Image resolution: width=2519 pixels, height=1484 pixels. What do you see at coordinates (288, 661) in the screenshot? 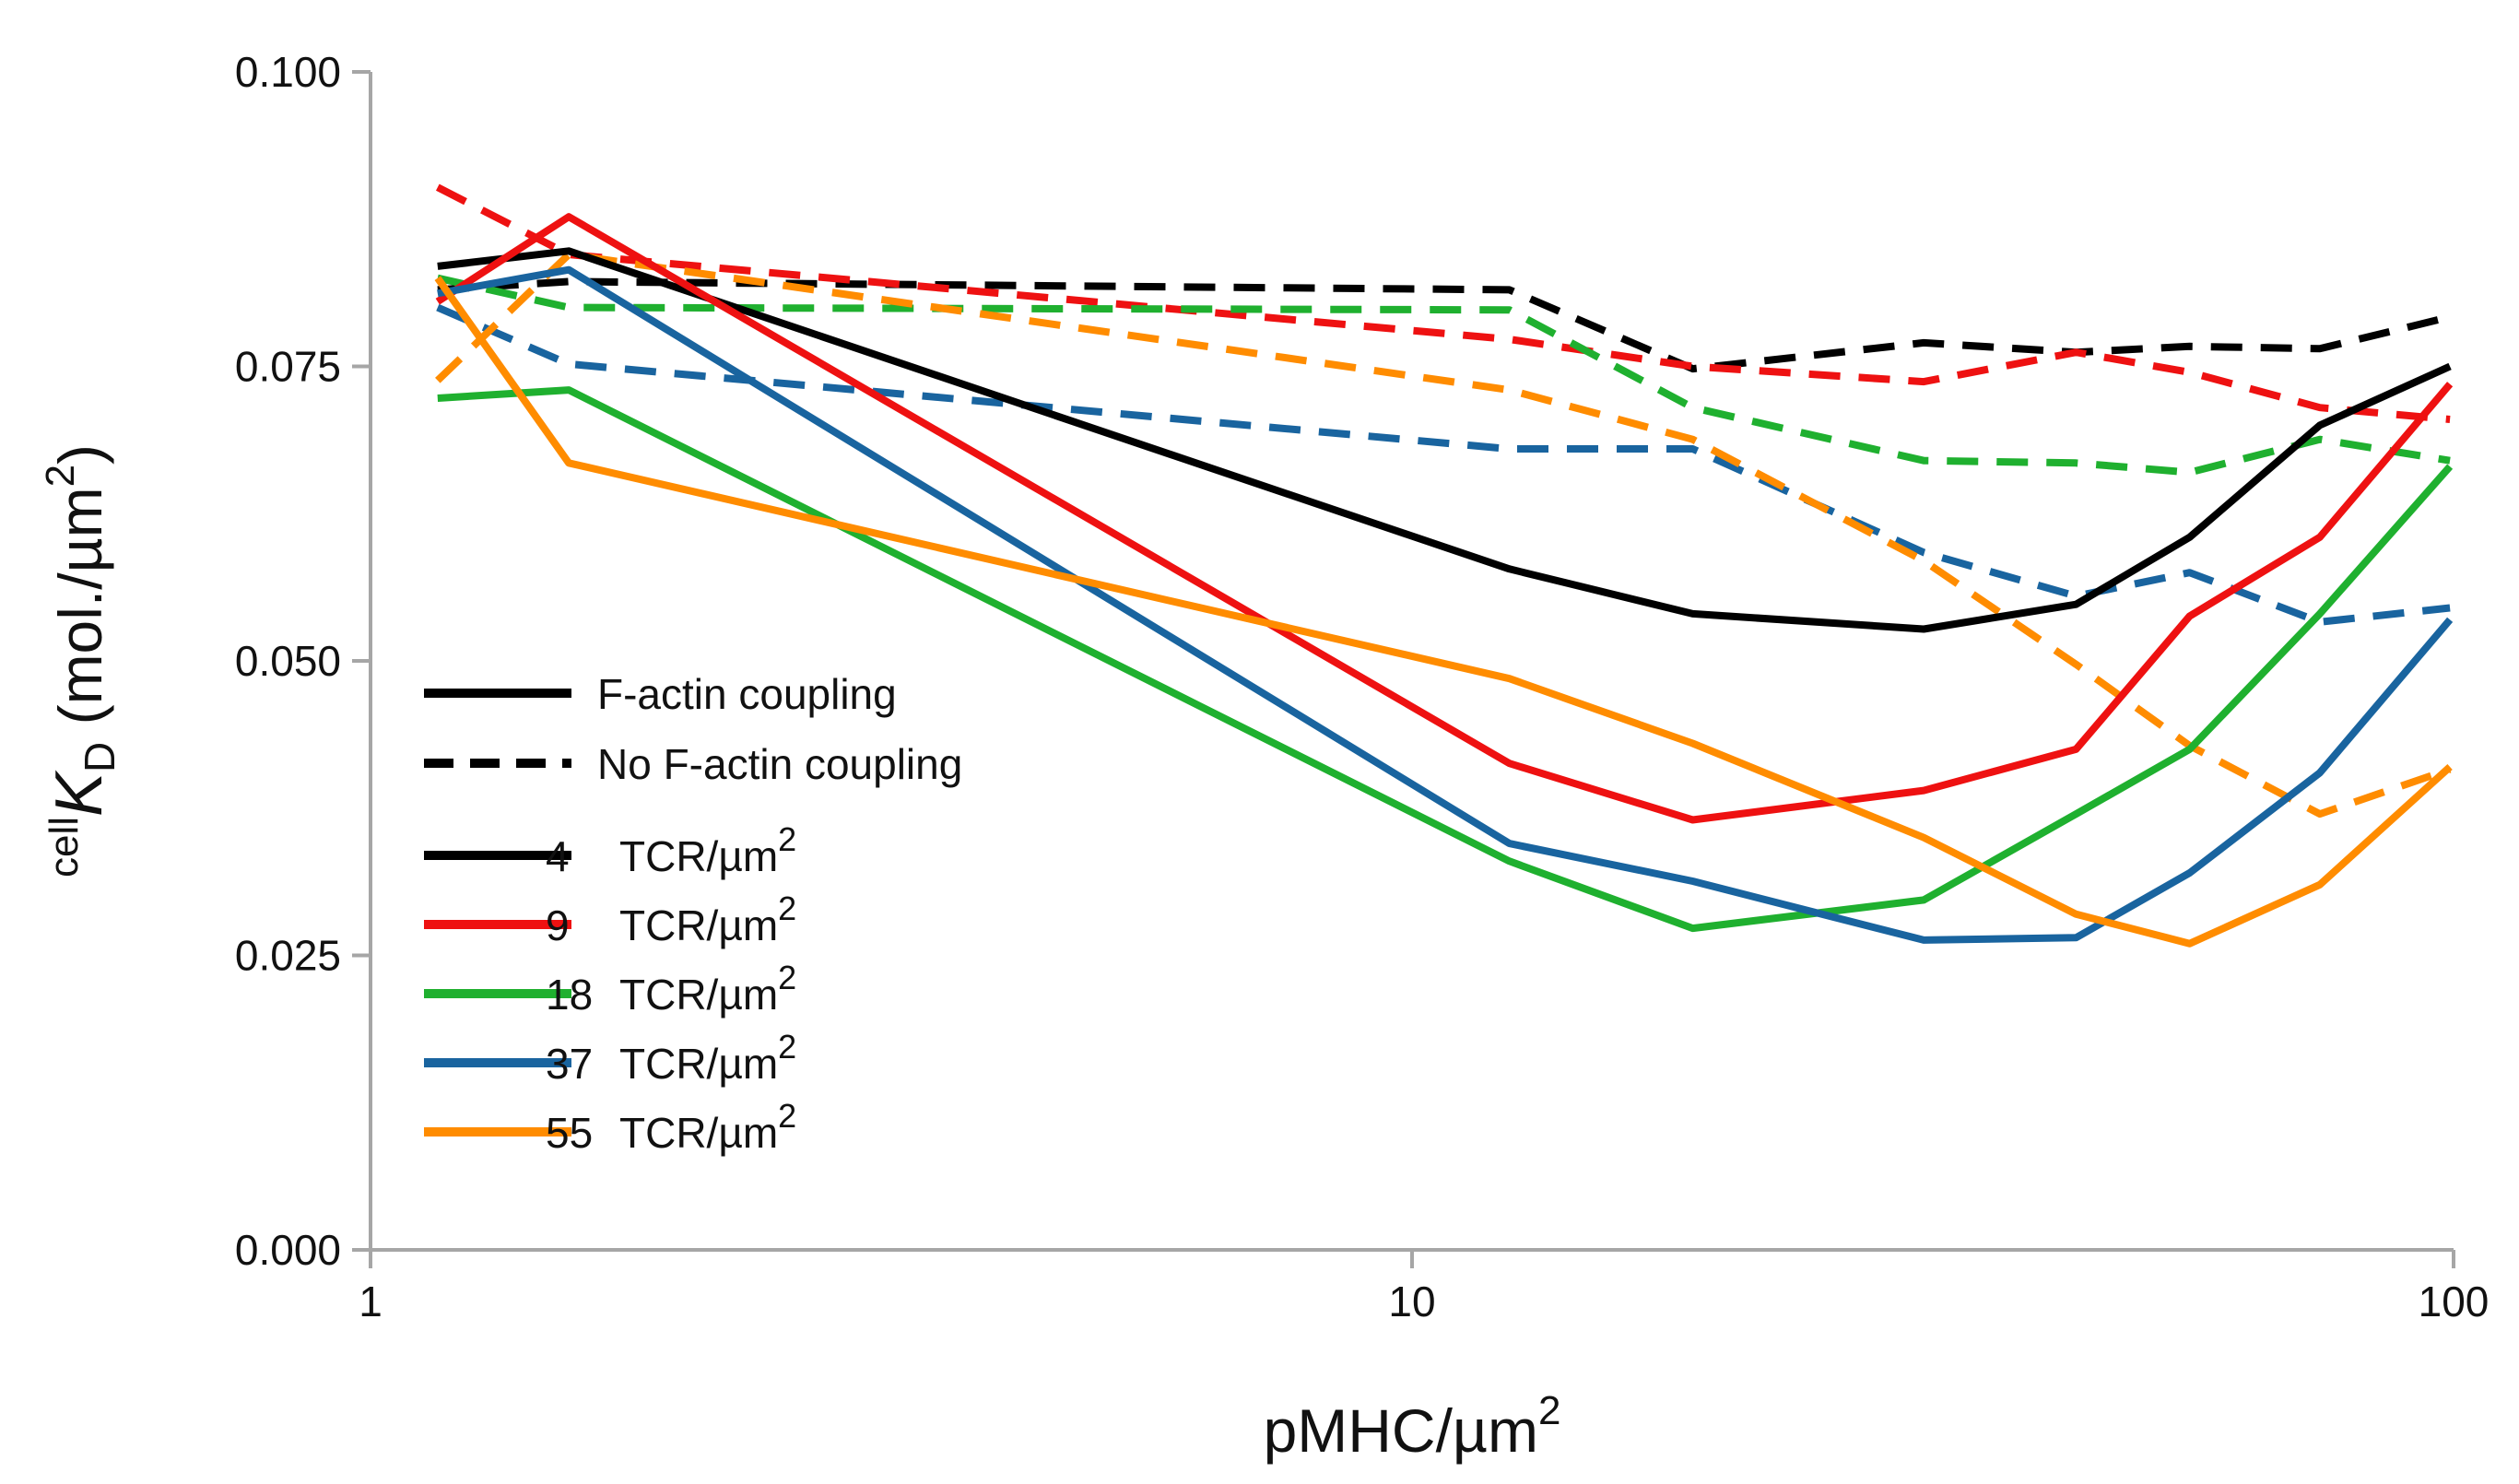
I see `y-tick-label: 0.050` at bounding box center [288, 661].